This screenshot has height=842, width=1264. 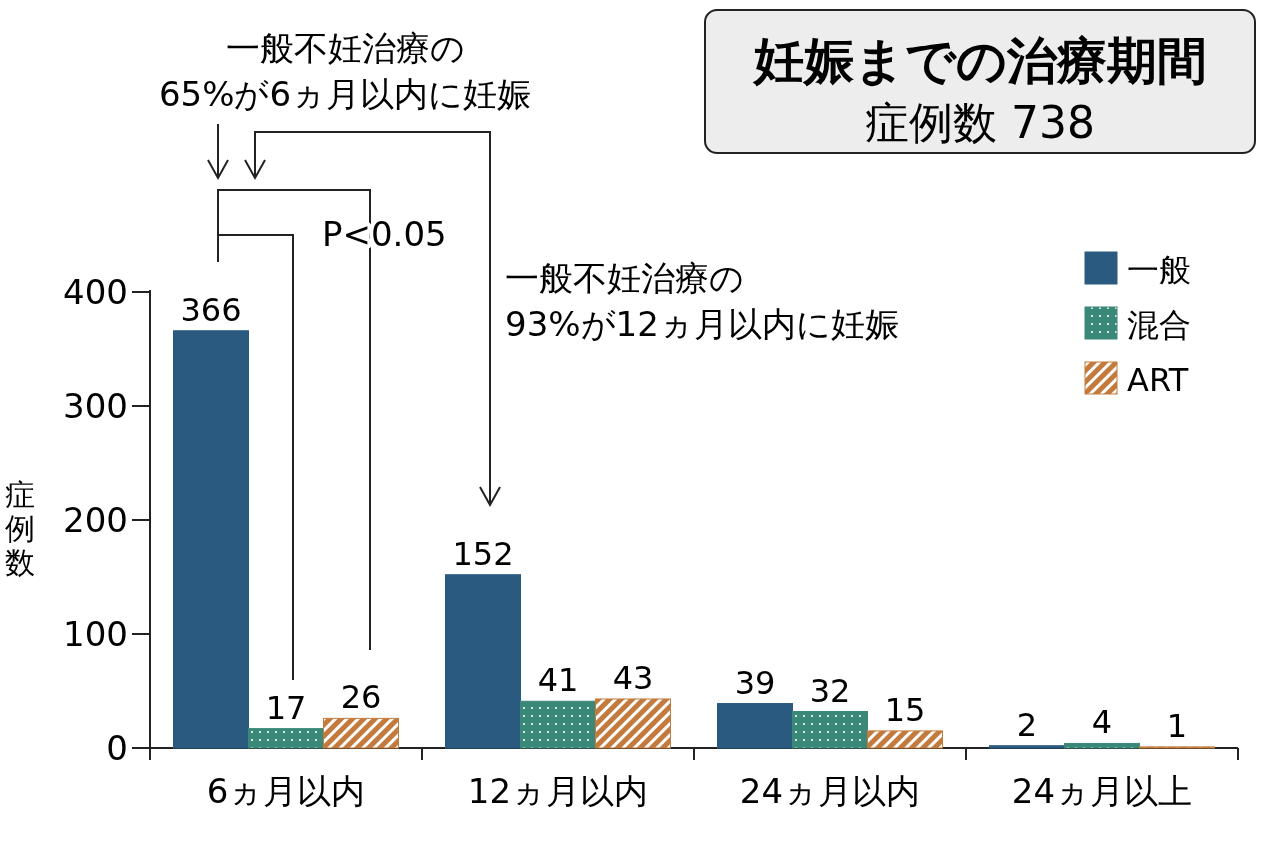 I want to click on x-tick-label: 24ヵ月以上, so click(x=1102, y=791).